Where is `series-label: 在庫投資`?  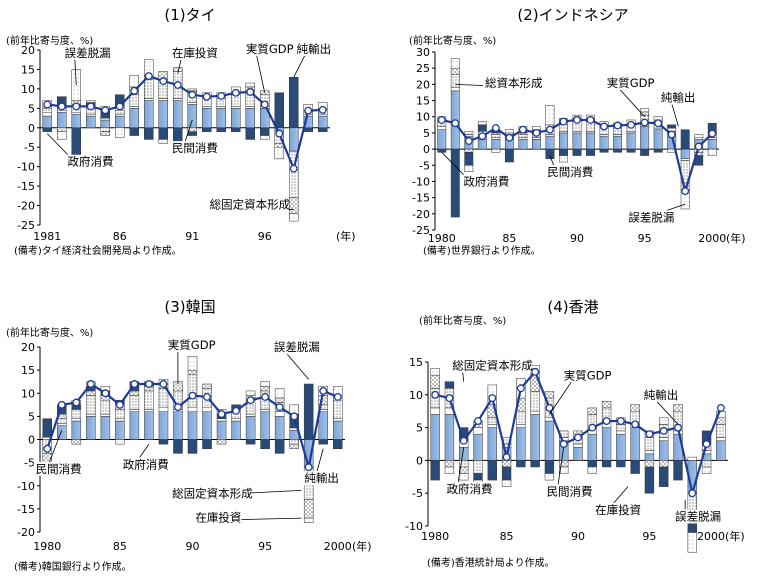 series-label: 在庫投資 is located at coordinates (195, 53).